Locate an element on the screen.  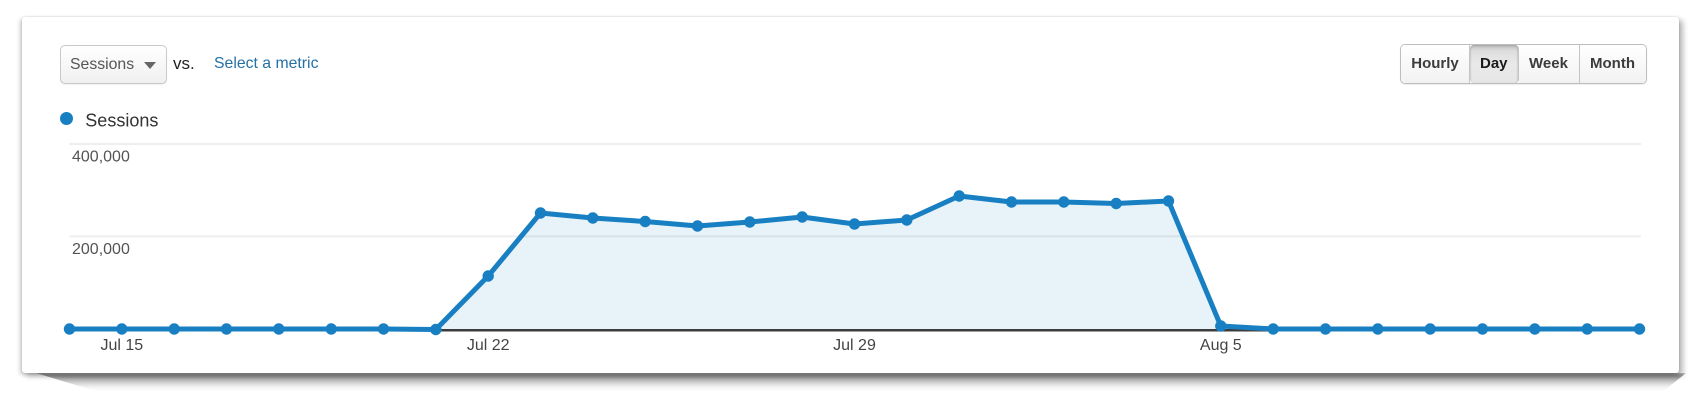
svg-text: Aug 5 is located at coordinates (1221, 345).